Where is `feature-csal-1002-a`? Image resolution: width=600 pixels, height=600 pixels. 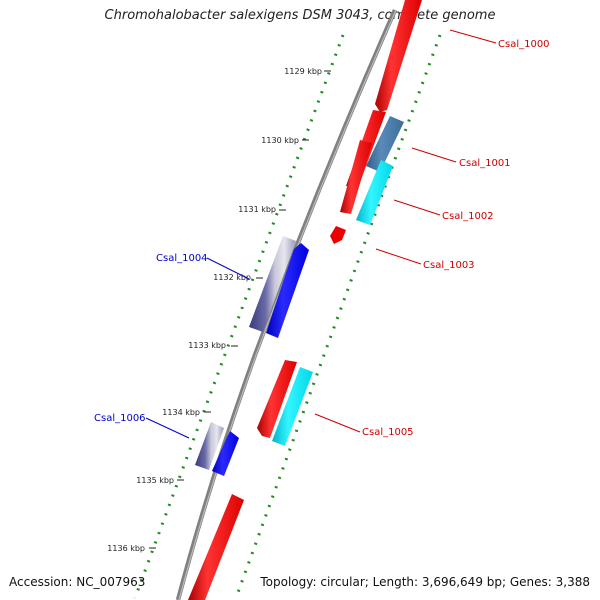 feature-csal-1002-a is located at coordinates (356, 177).